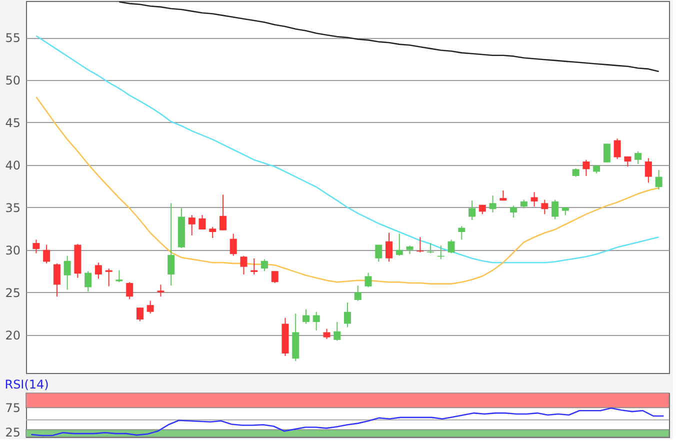 This screenshot has height=441, width=700. Describe the element at coordinates (12, 38) in the screenshot. I see `y-tick-label: 55` at that location.